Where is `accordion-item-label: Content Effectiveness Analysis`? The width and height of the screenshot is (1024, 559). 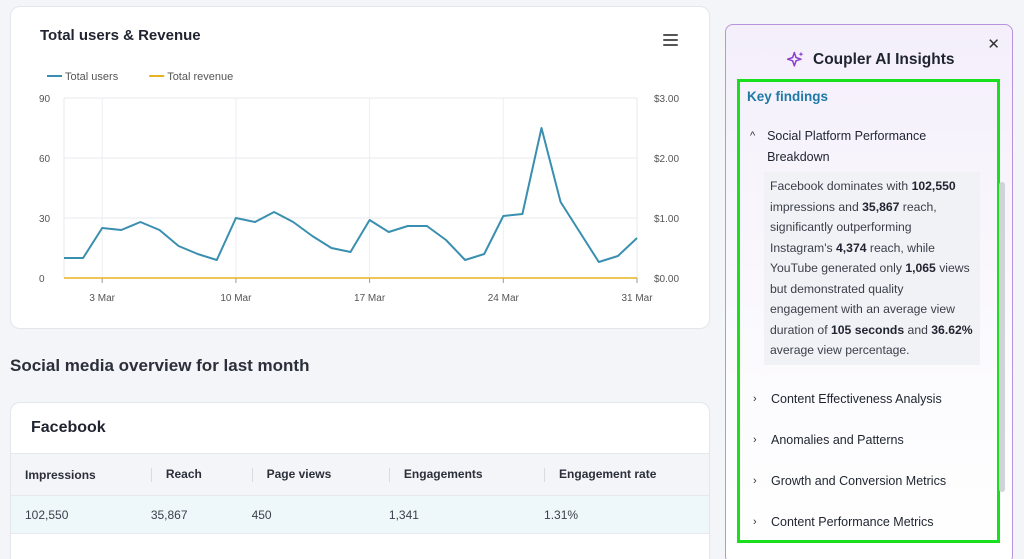
accordion-item-label: Content Effectiveness Analysis is located at coordinates (856, 399).